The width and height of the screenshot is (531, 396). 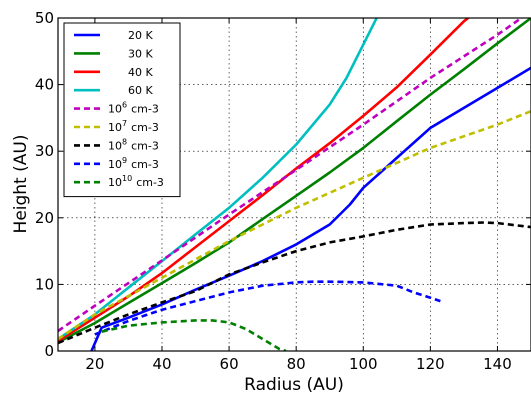 What do you see at coordinates (44, 218) in the screenshot?
I see `y-tick-label: 20` at bounding box center [44, 218].